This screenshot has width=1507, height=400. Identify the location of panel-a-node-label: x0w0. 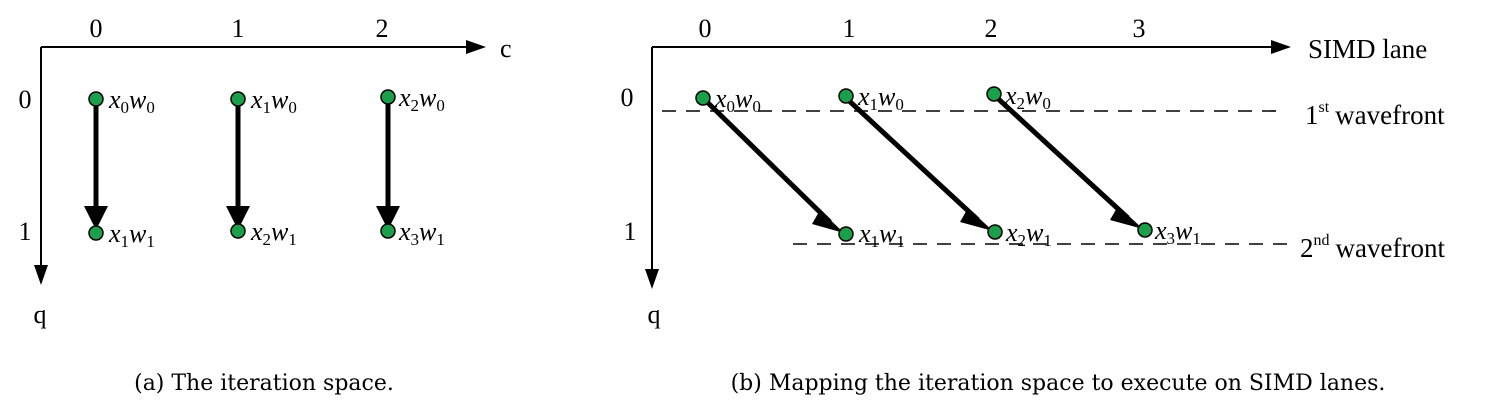
(131, 101).